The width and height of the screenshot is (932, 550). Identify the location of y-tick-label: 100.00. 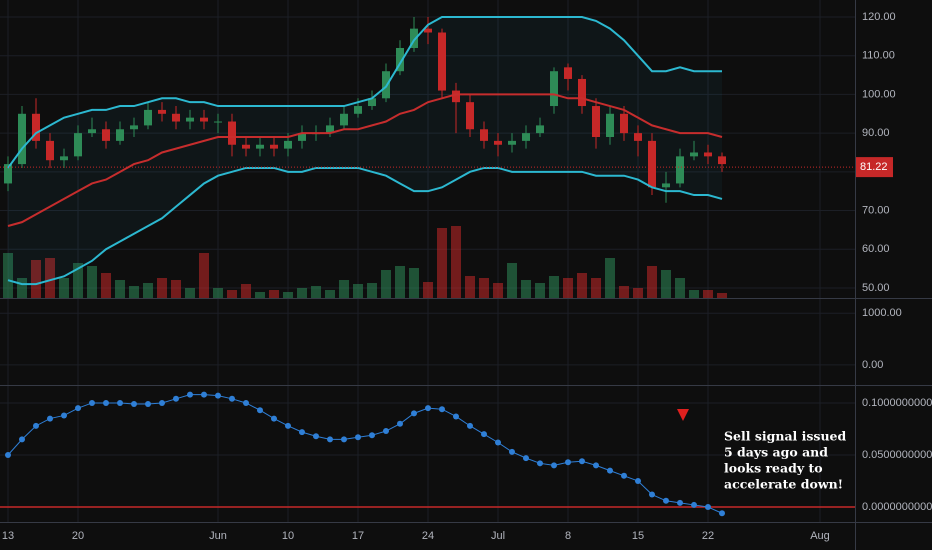
(879, 94).